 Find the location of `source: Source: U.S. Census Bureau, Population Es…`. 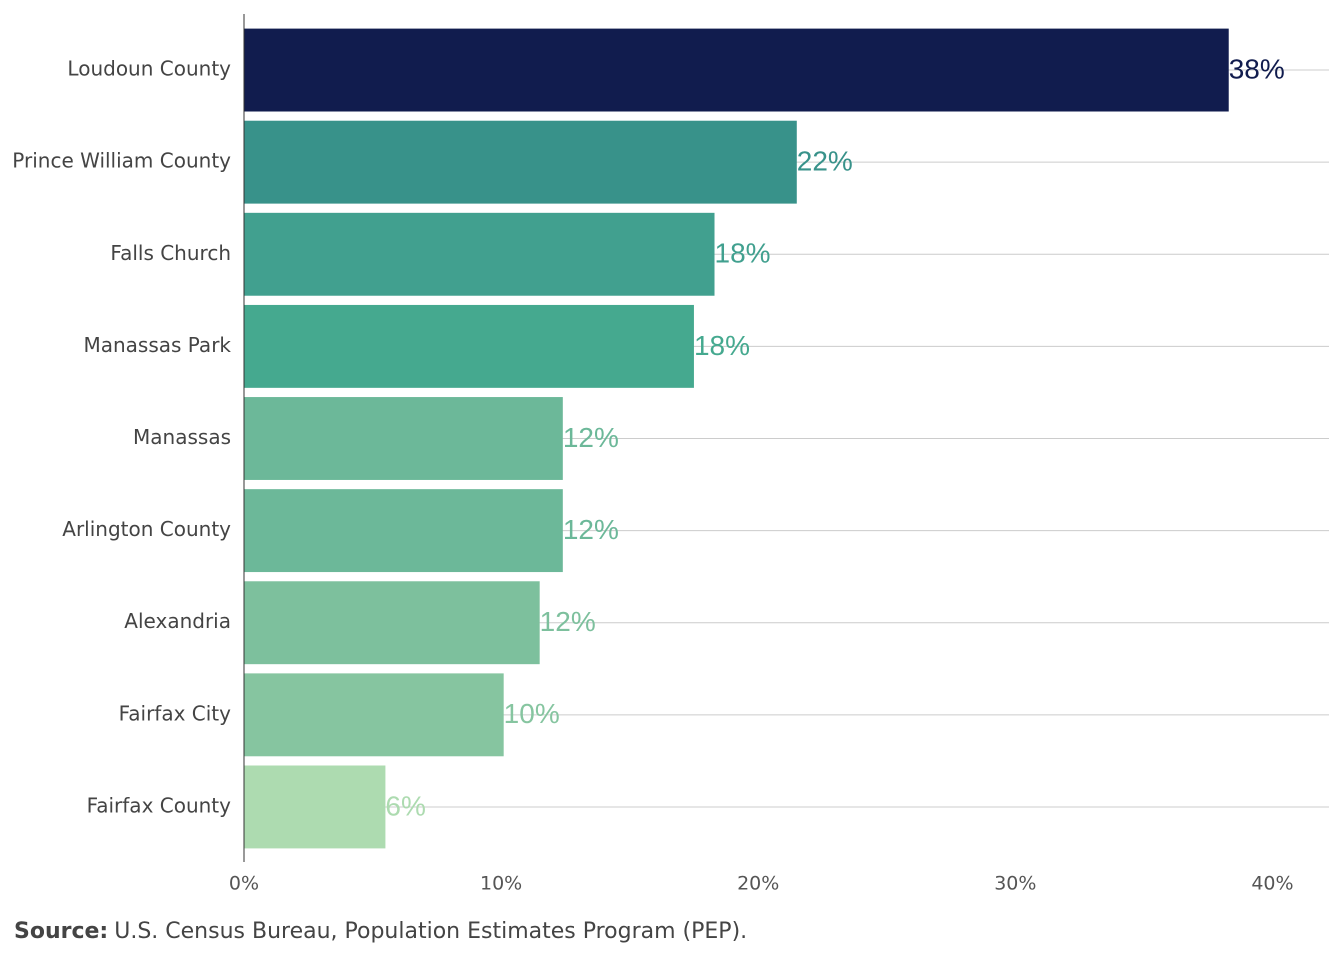

source: Source: U.S. Census Bureau, Population Es… is located at coordinates (380, 931).